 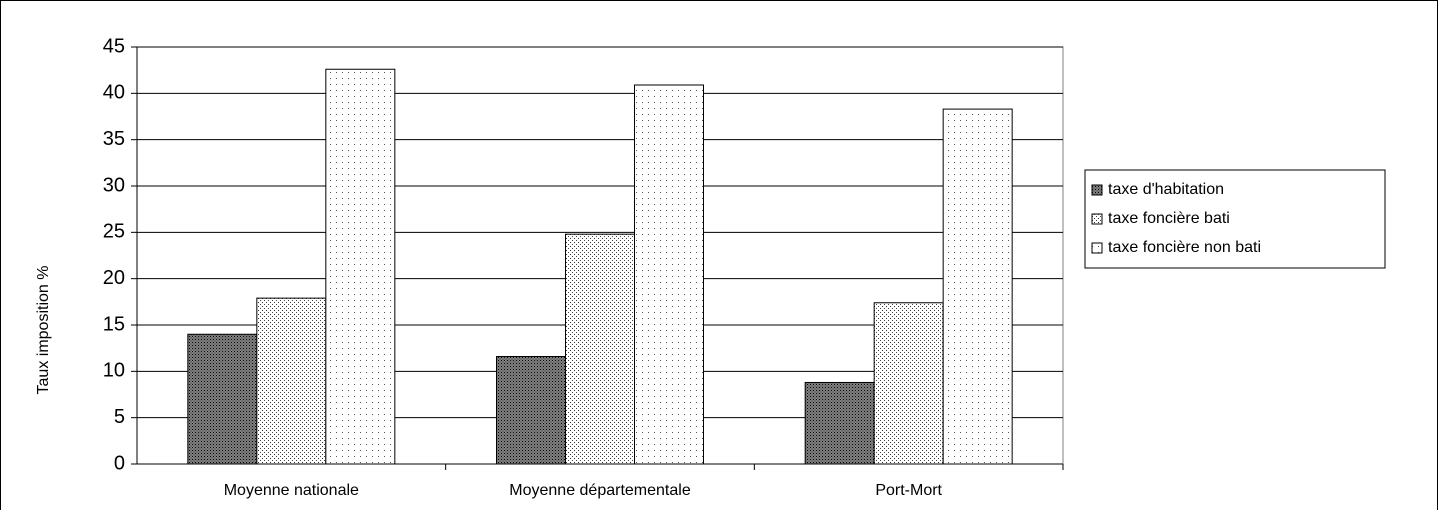 I want to click on y-tick-label: 20, so click(x=114, y=278).